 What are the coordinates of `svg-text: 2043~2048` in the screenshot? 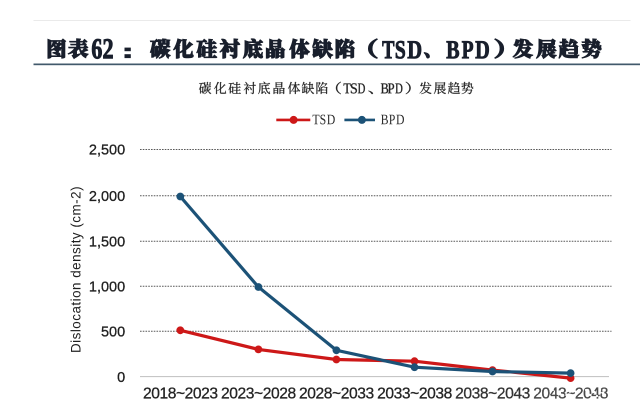 It's located at (570, 394).